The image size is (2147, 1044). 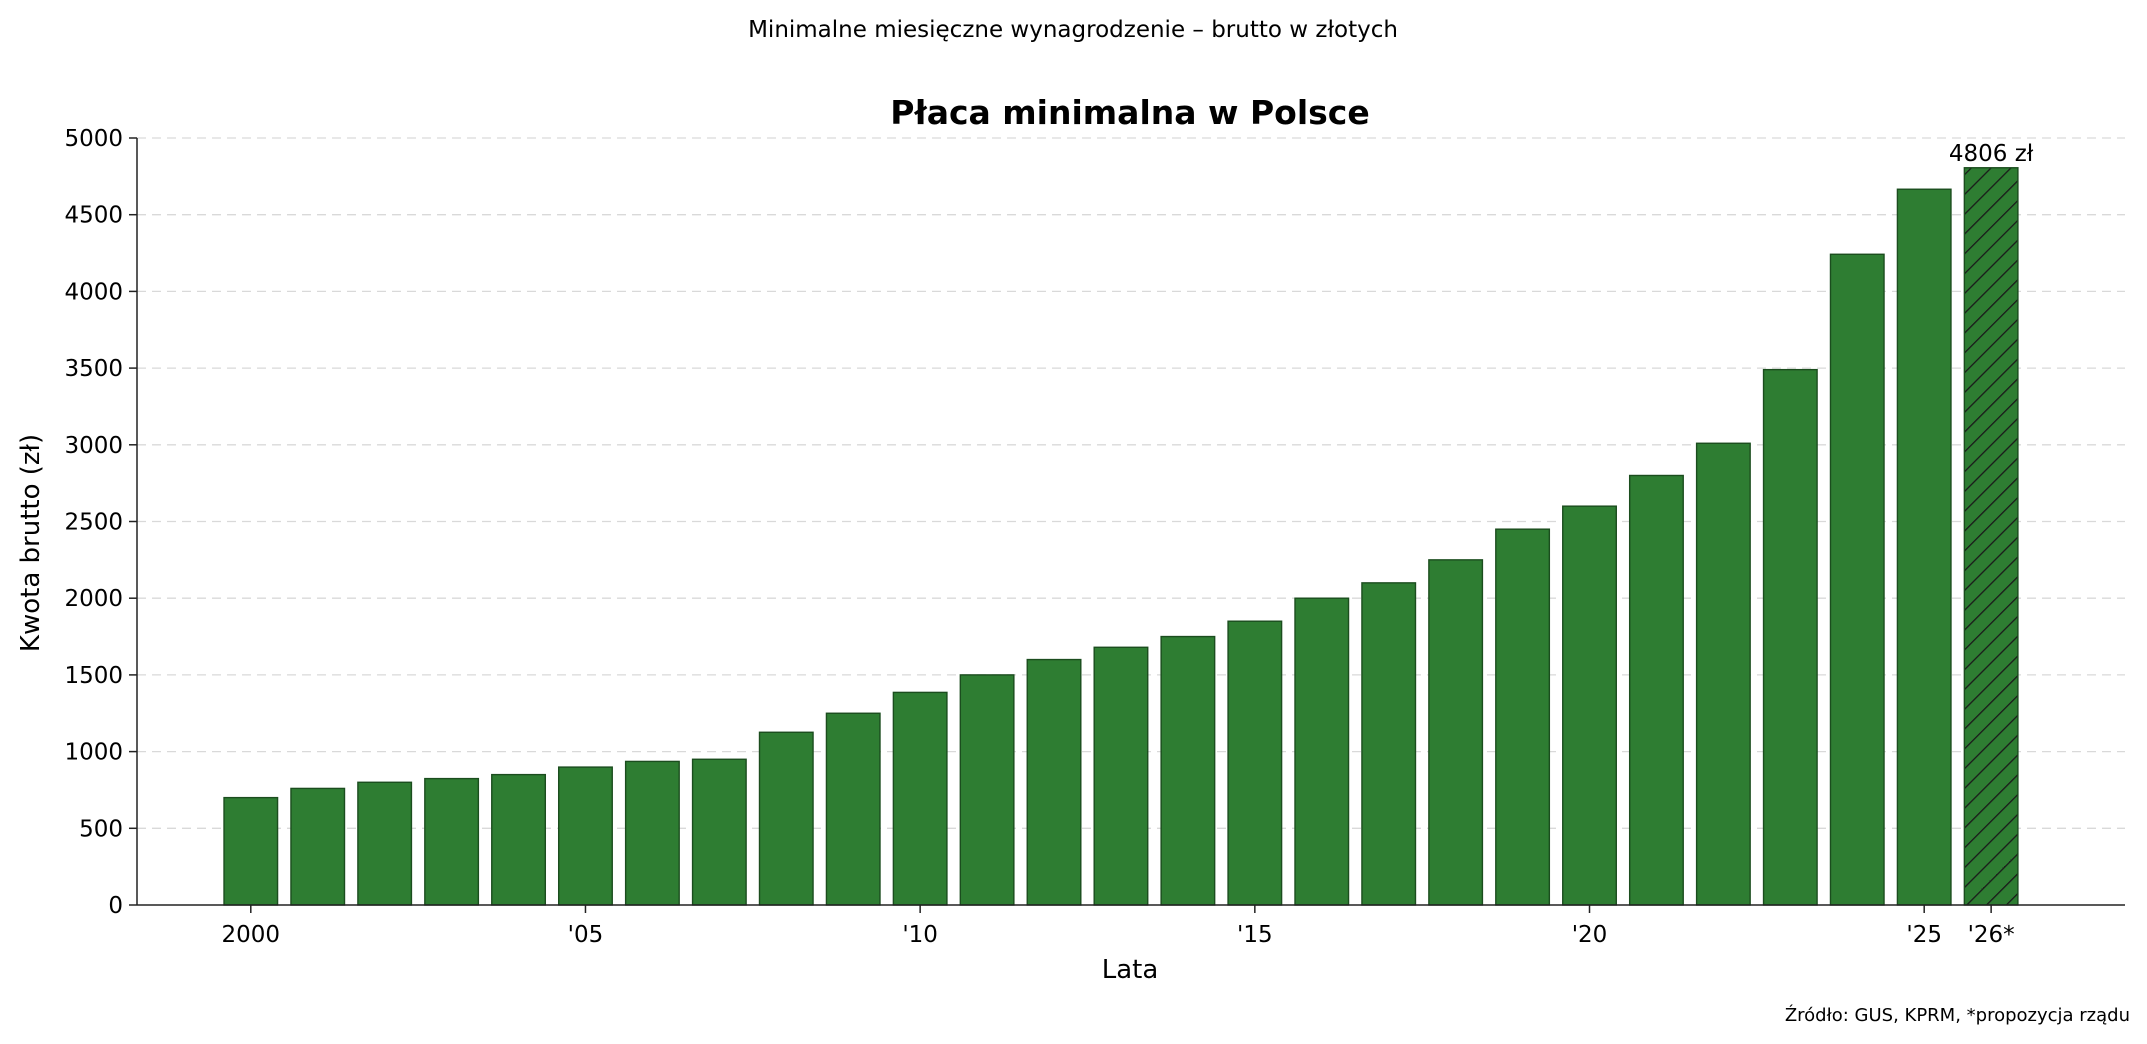 I want to click on bar-2013, so click(x=1121, y=776).